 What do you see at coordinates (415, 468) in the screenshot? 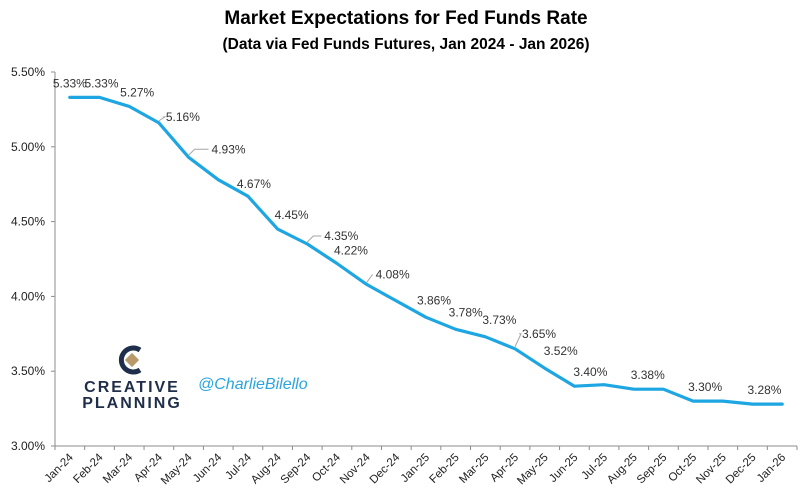
I see `x-tick-label: Jan-25` at bounding box center [415, 468].